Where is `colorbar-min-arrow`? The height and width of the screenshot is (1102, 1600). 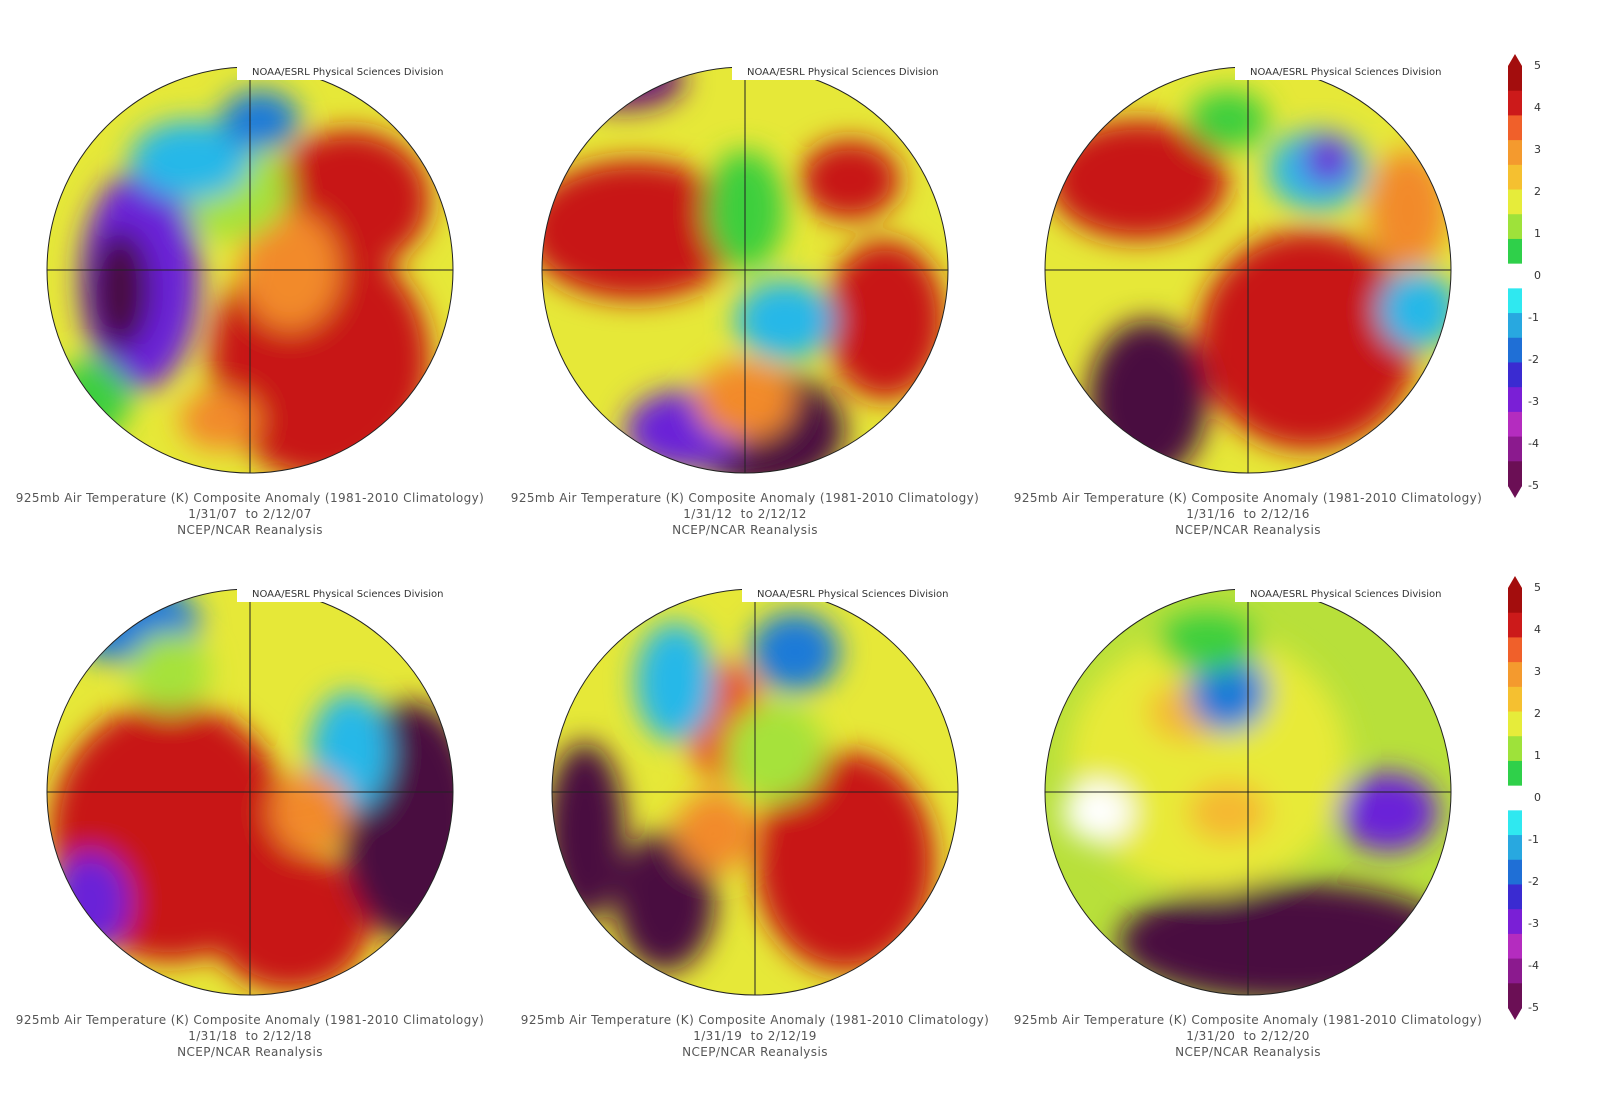
colorbar-min-arrow is located at coordinates (1515, 1014).